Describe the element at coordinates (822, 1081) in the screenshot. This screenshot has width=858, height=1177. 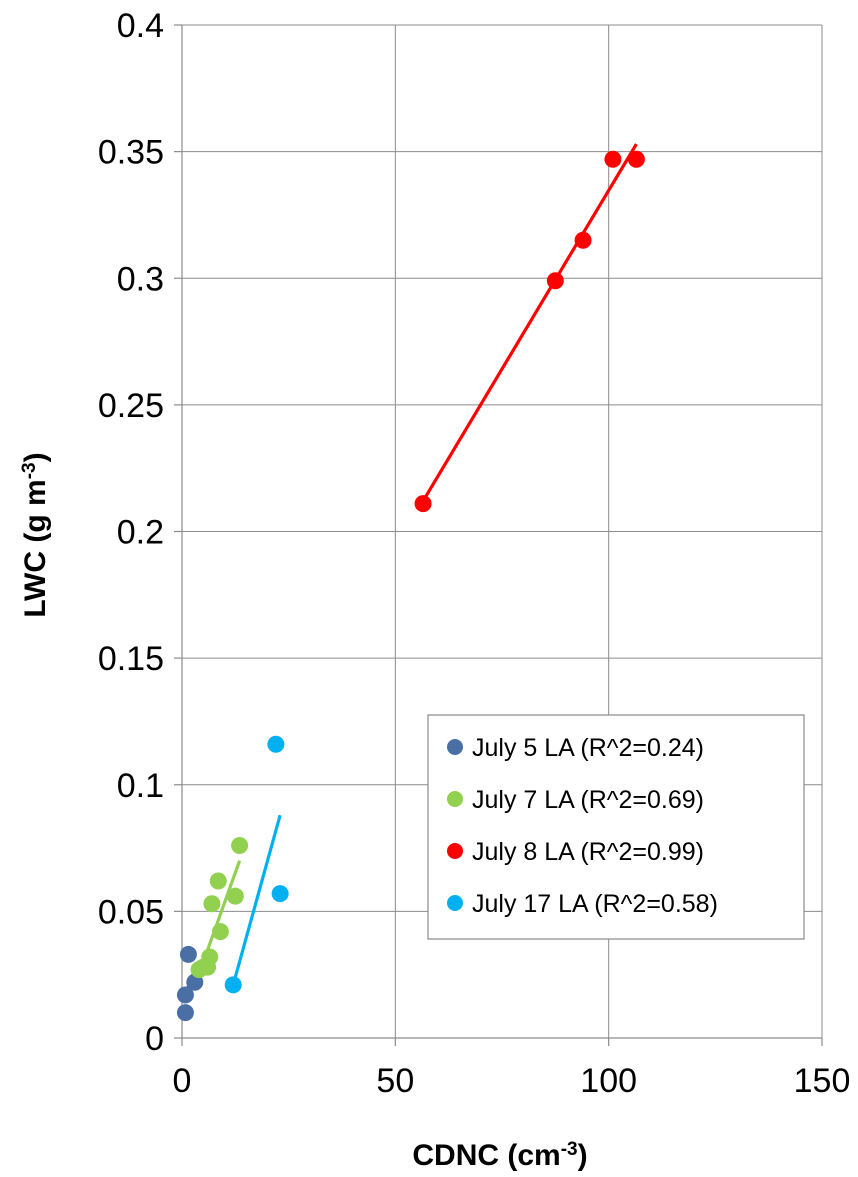
I see `x-tick-label: 150` at that location.